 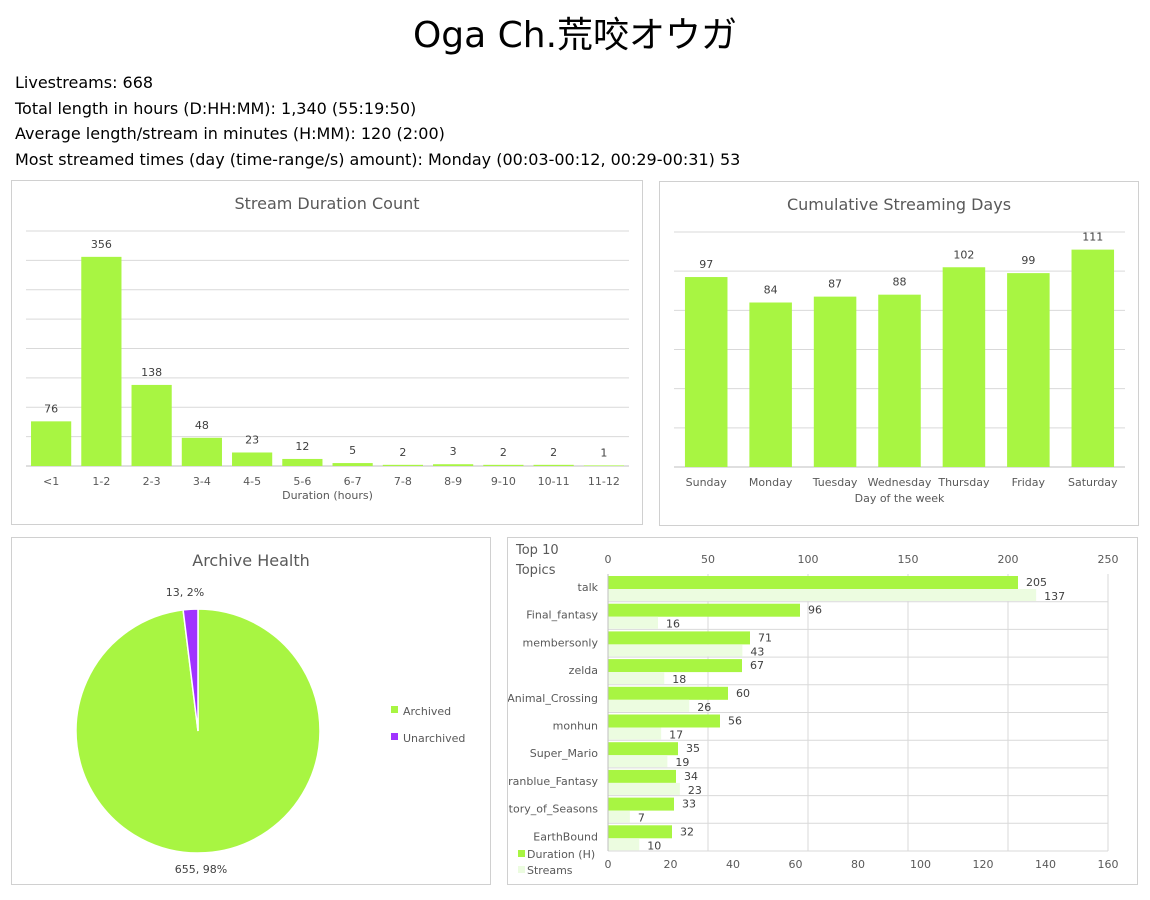 What do you see at coordinates (707, 482) in the screenshot?
I see `x-tick-label: Sunday` at bounding box center [707, 482].